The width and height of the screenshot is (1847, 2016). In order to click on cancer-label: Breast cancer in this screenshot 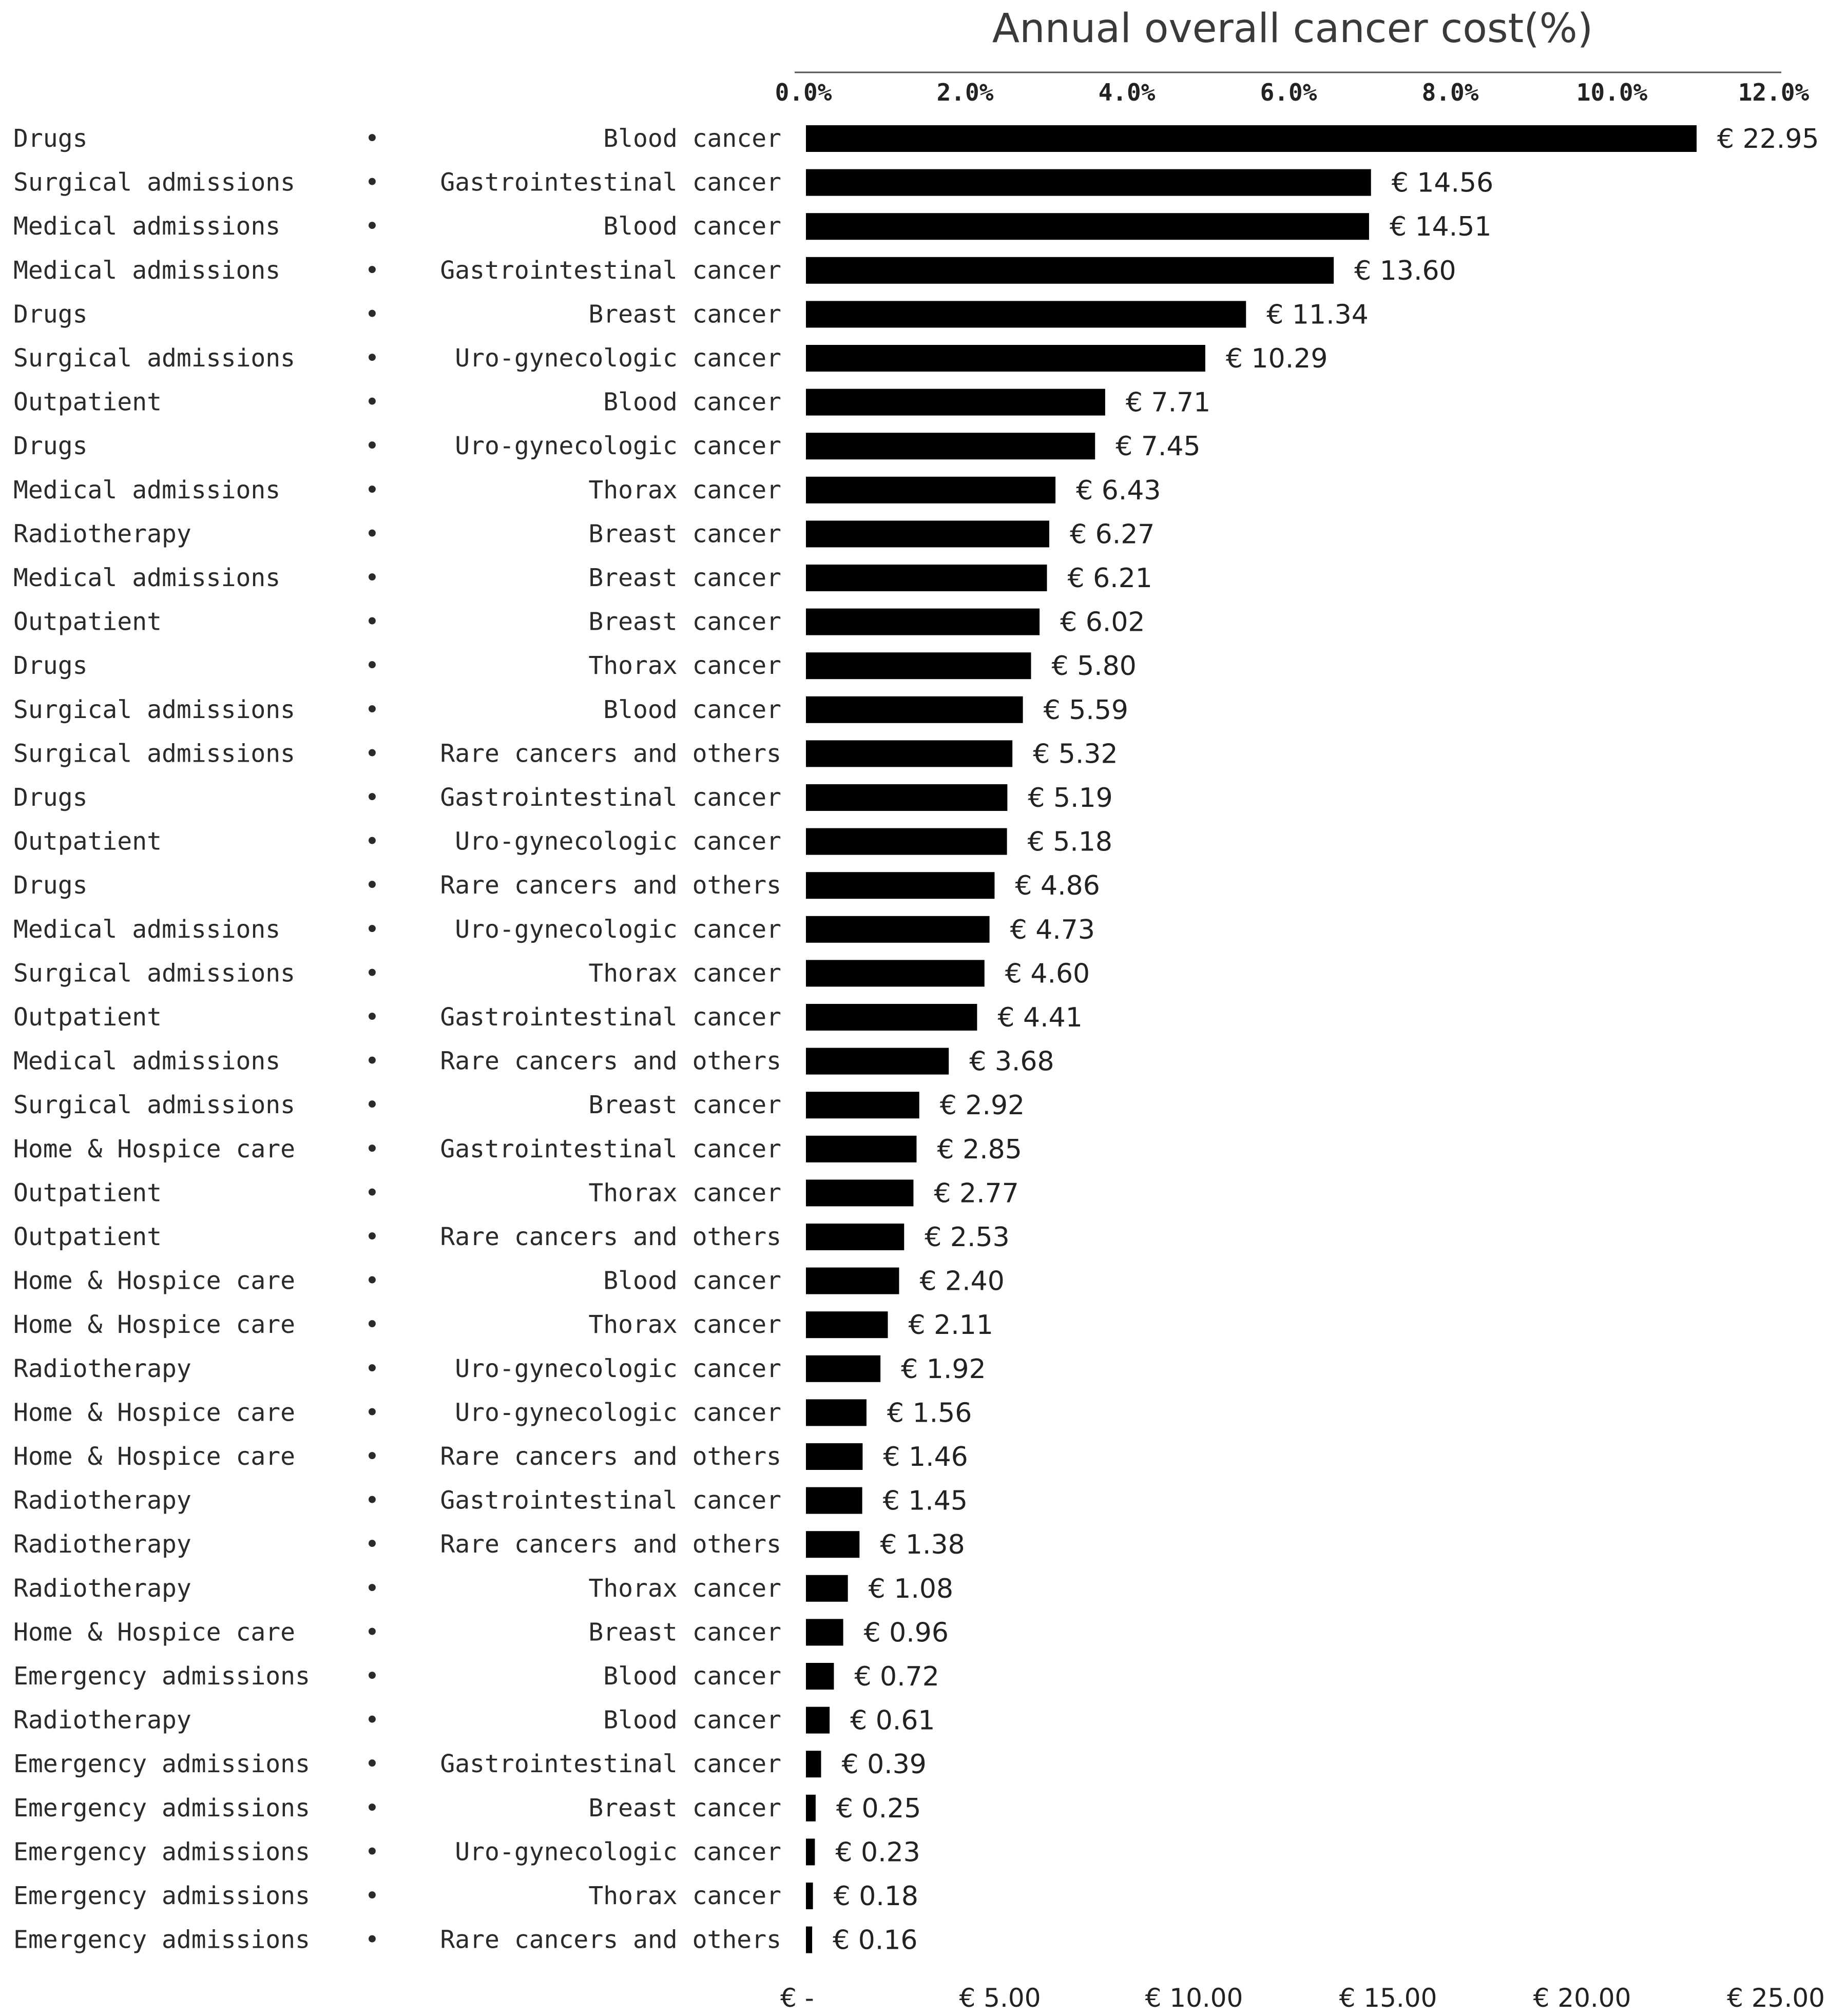, I will do `click(684, 1105)`.